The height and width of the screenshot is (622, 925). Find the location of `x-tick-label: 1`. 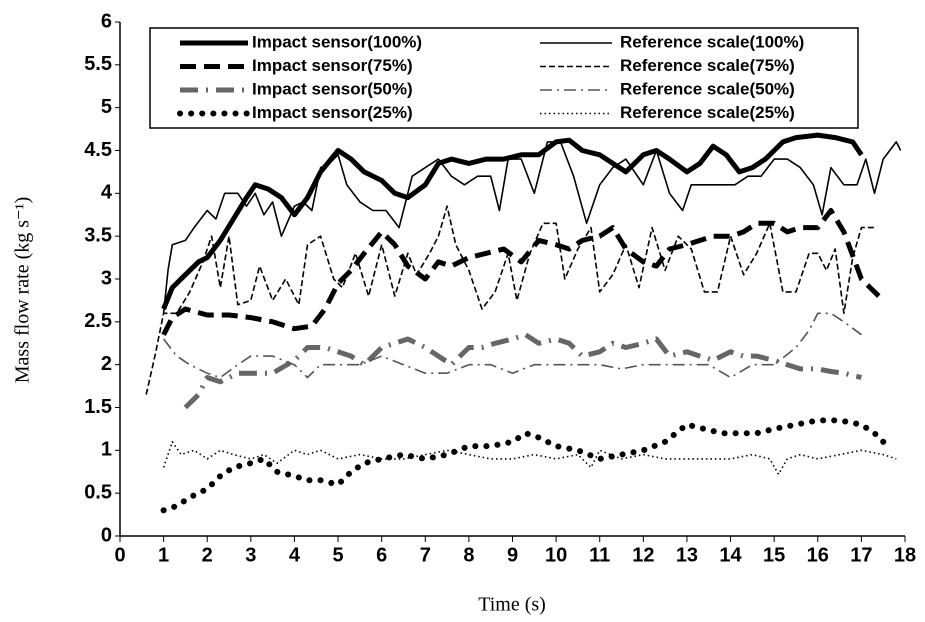

x-tick-label: 1 is located at coordinates (163, 555).